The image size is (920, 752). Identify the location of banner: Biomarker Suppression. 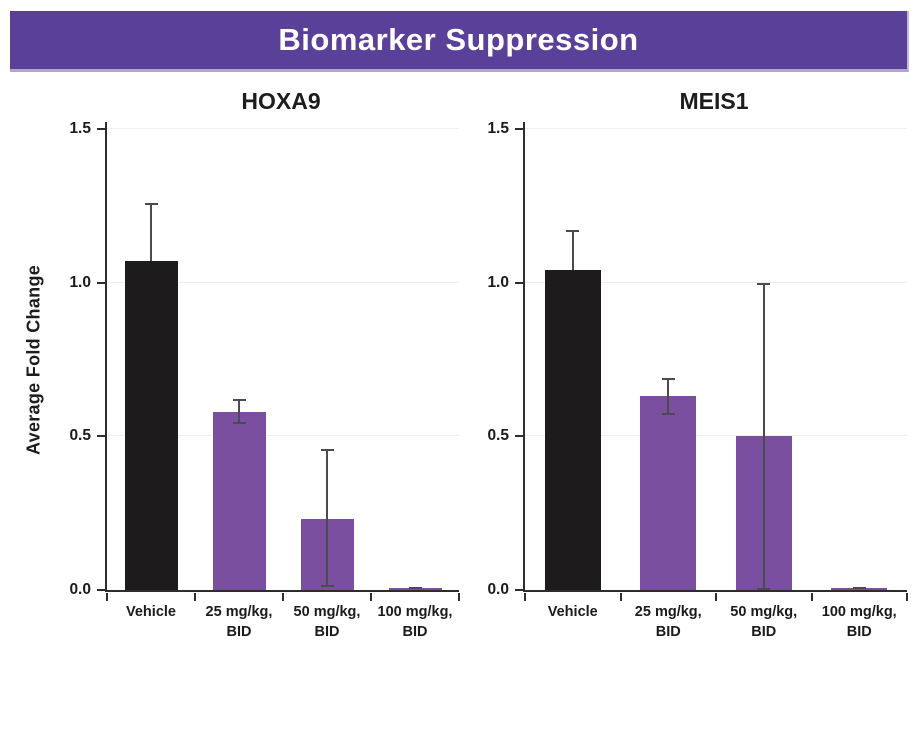
(459, 41).